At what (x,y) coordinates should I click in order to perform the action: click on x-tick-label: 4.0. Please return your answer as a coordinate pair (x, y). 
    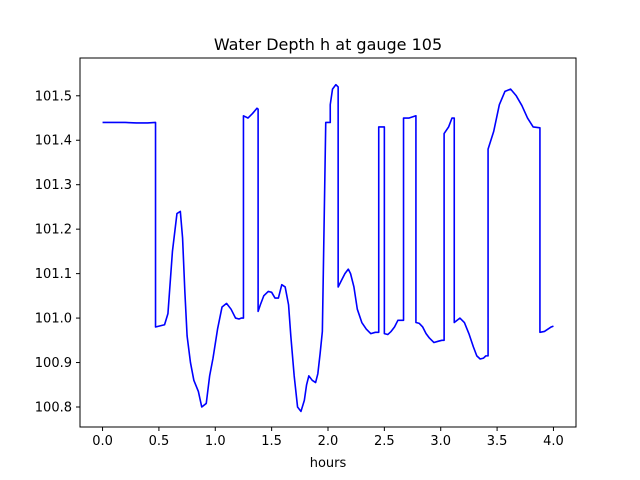
    Looking at the image, I should click on (553, 441).